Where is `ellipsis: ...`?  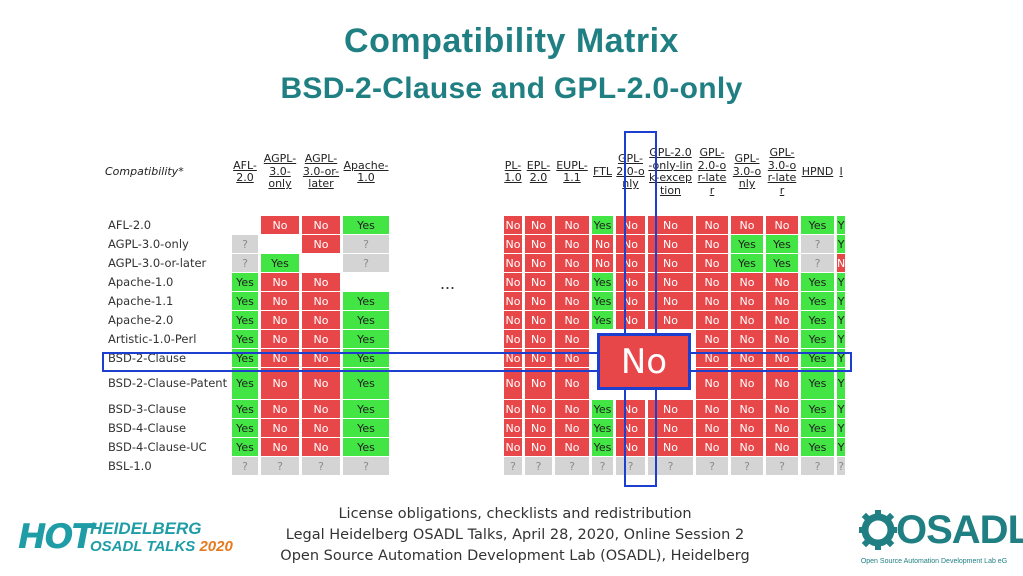
ellipsis: ... is located at coordinates (448, 283).